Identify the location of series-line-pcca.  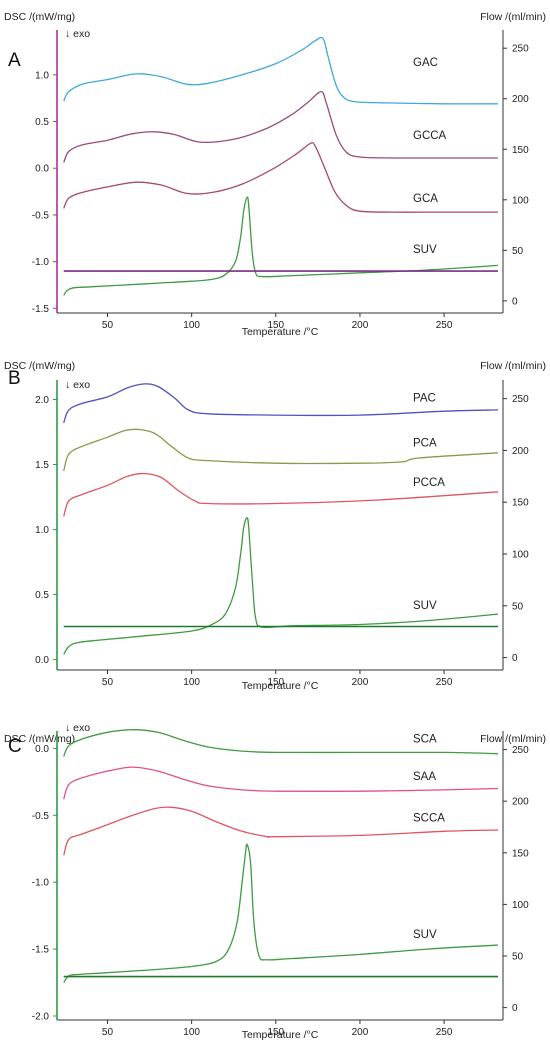
(281, 494).